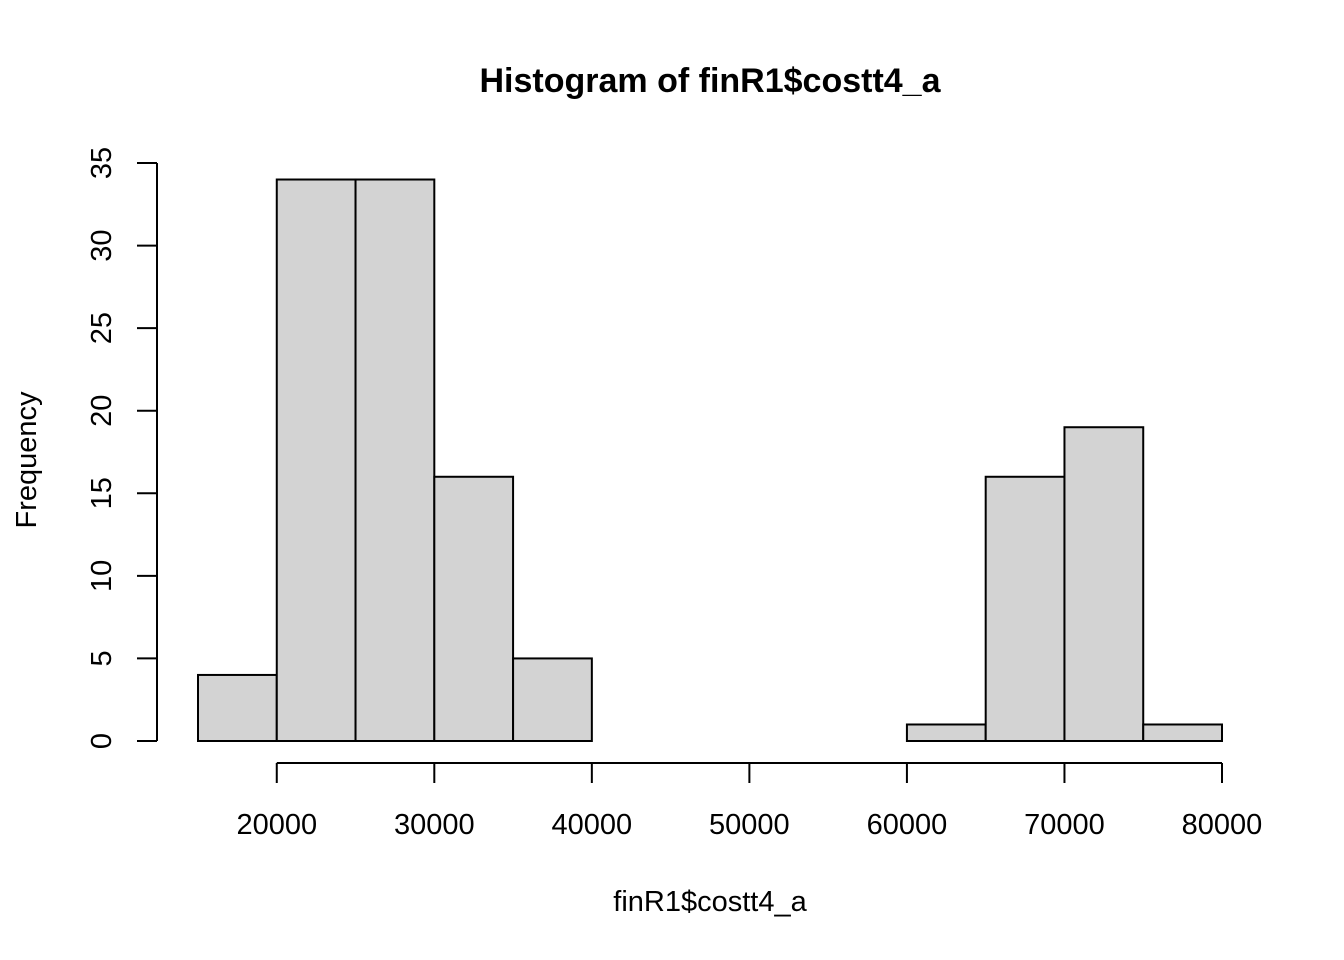  I want to click on y-tick-label: 5, so click(102, 658).